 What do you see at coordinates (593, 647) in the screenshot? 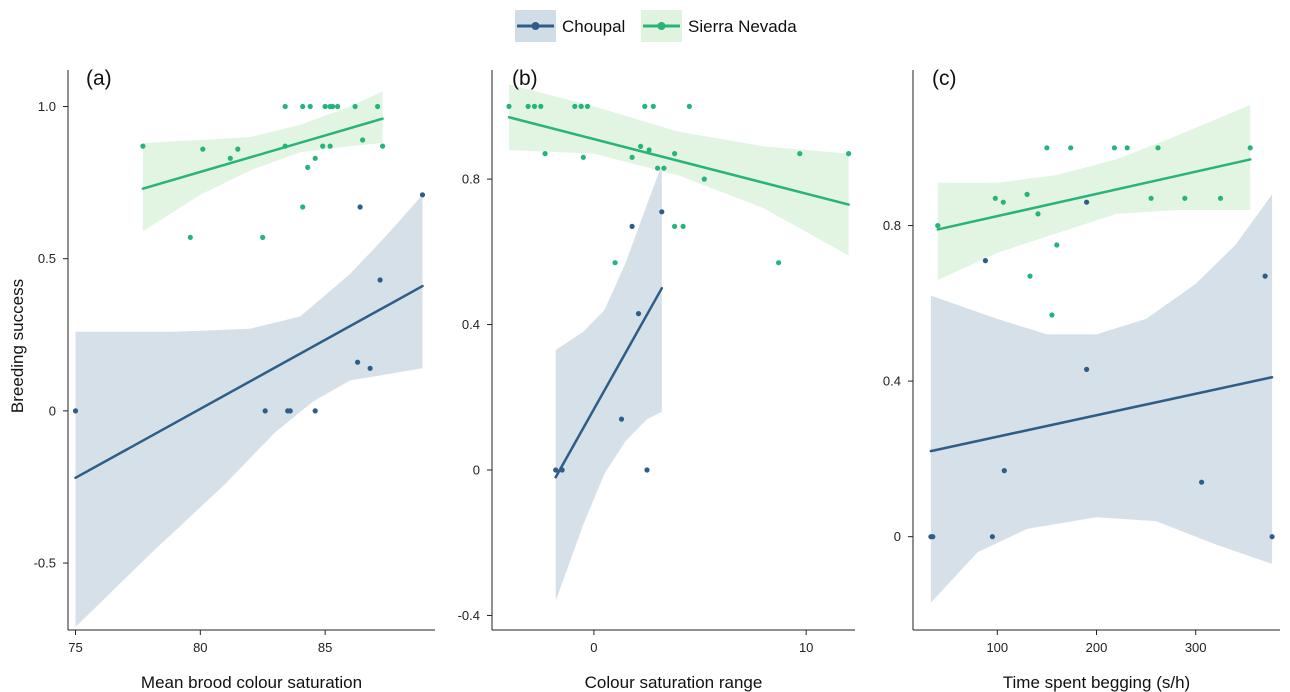
I see `x-tick-label: 0` at bounding box center [593, 647].